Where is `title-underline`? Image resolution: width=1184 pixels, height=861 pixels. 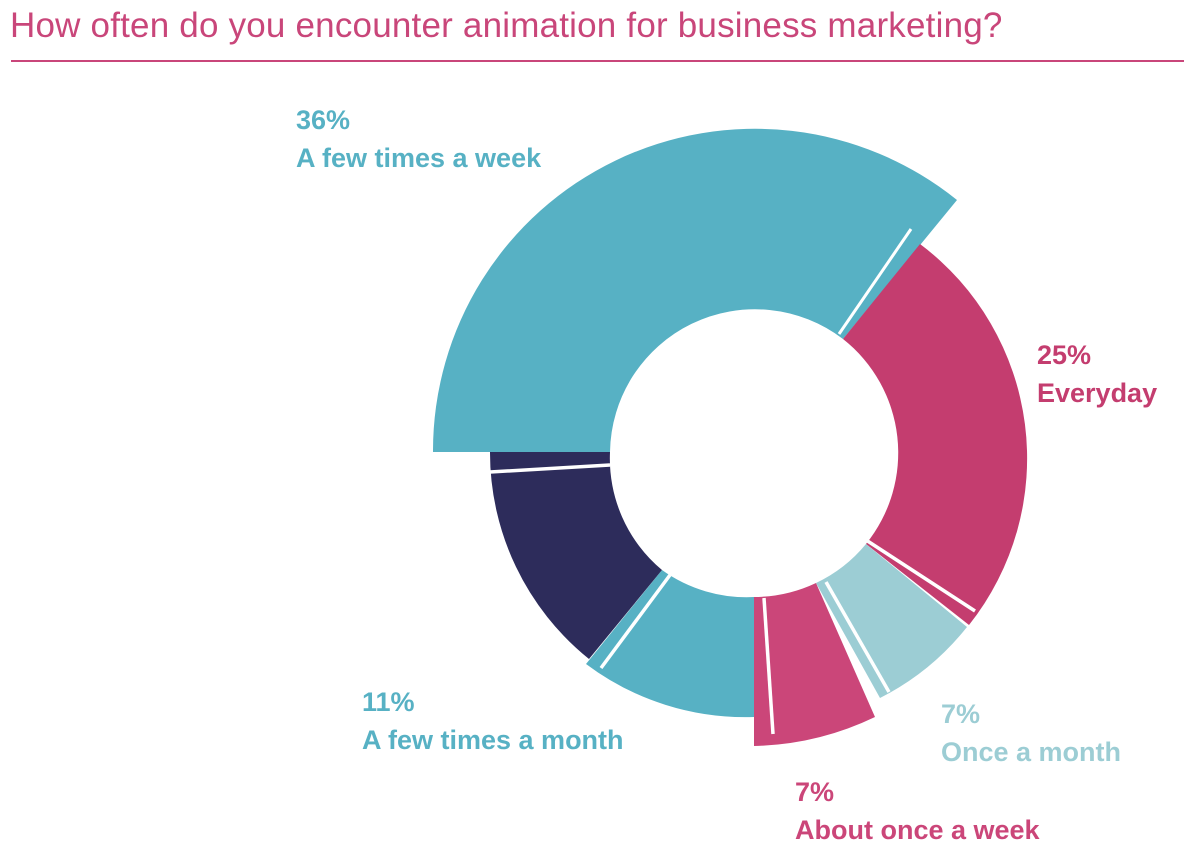
title-underline is located at coordinates (597, 61).